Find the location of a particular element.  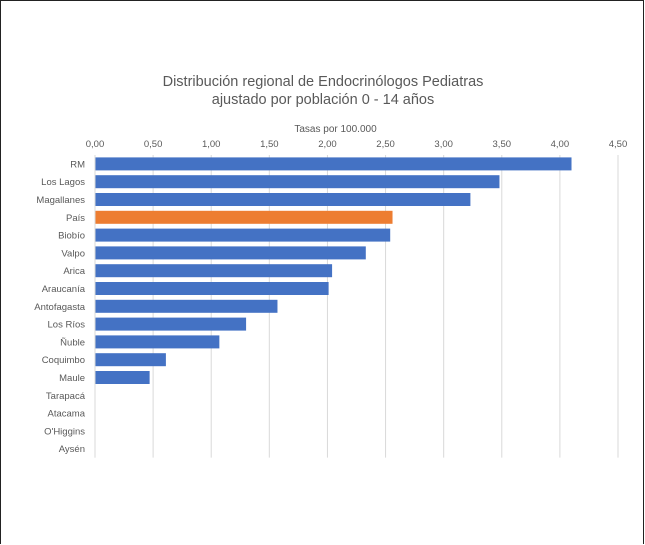

x-tick-label: 3,00 is located at coordinates (443, 144).